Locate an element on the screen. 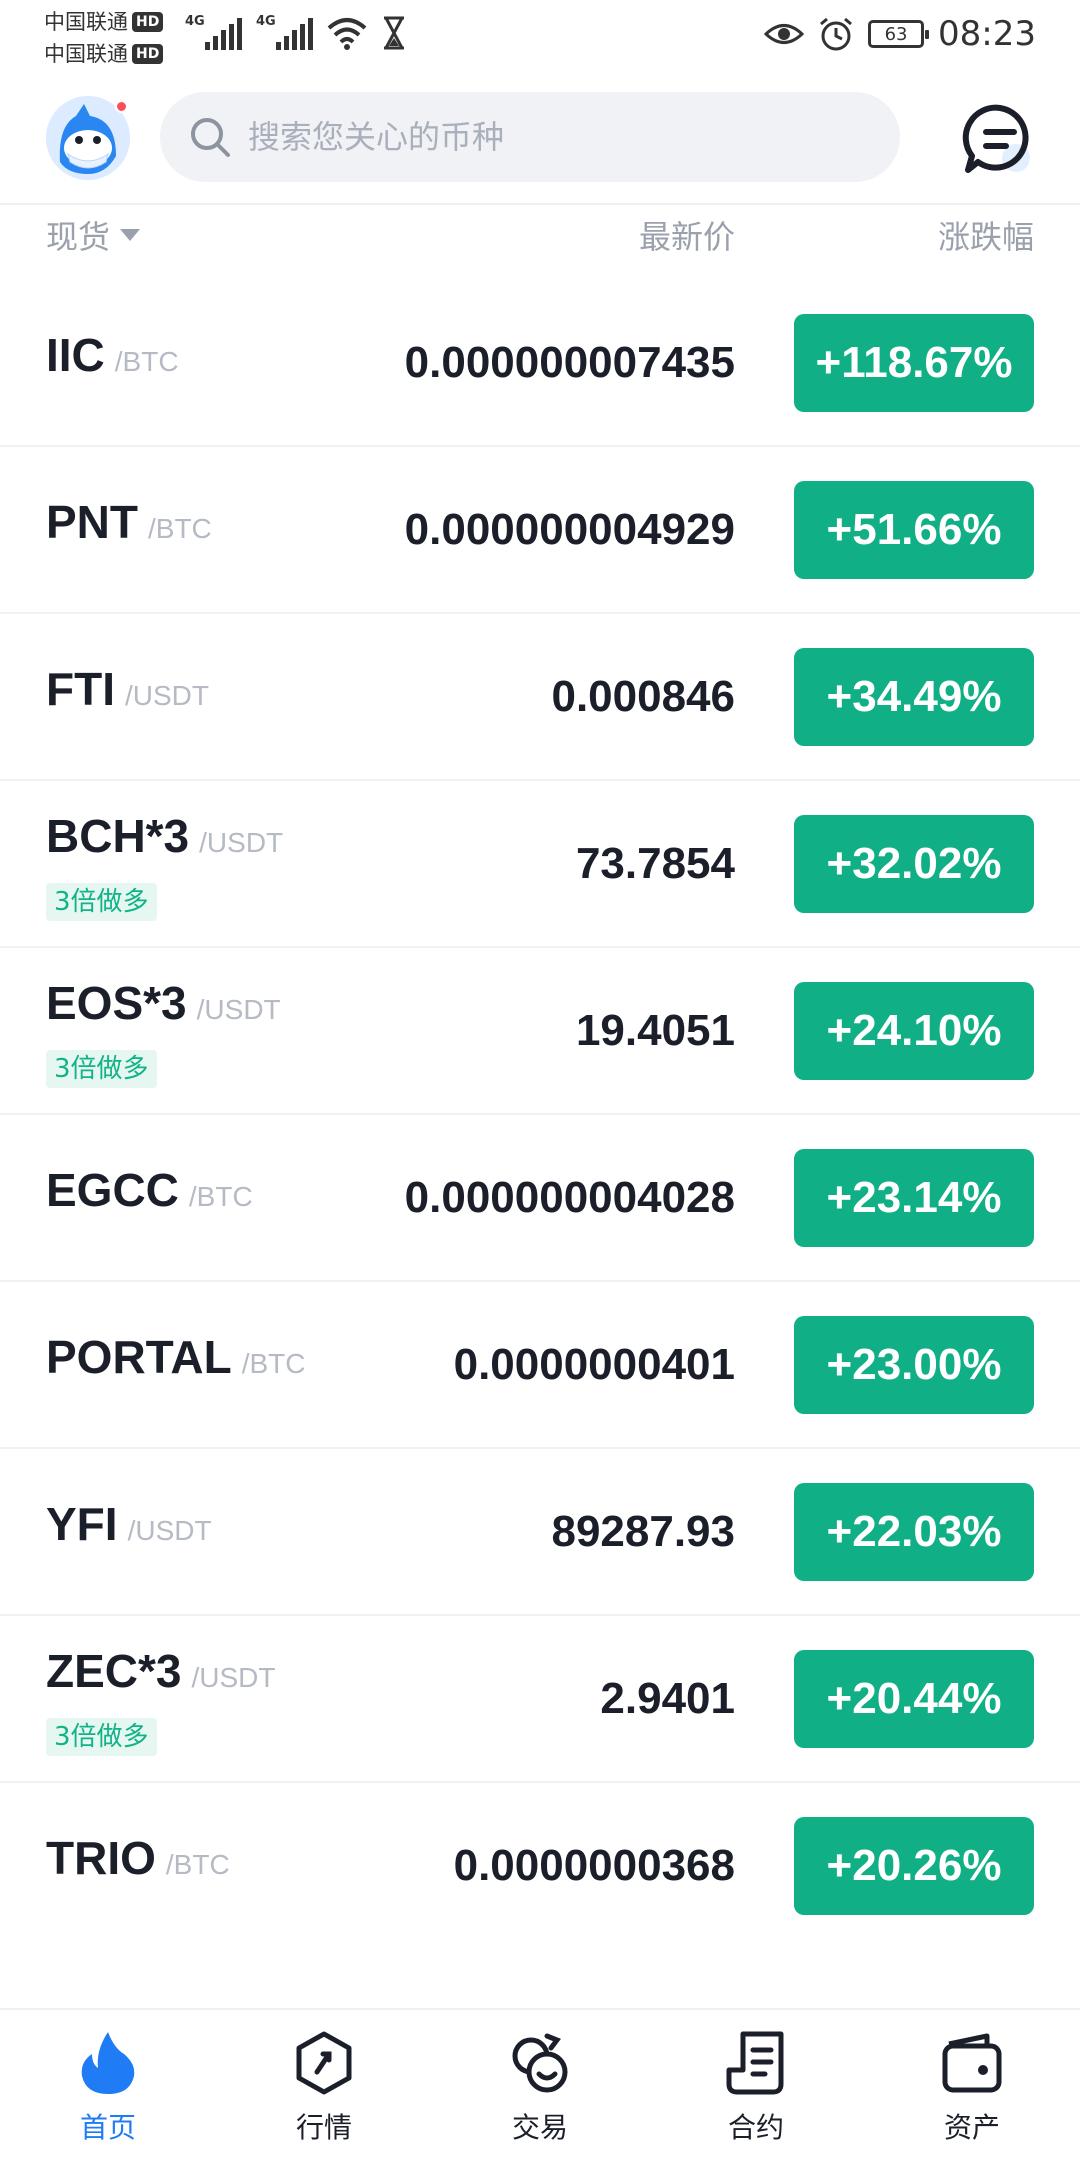  base-currency: PNT is located at coordinates (92, 522).